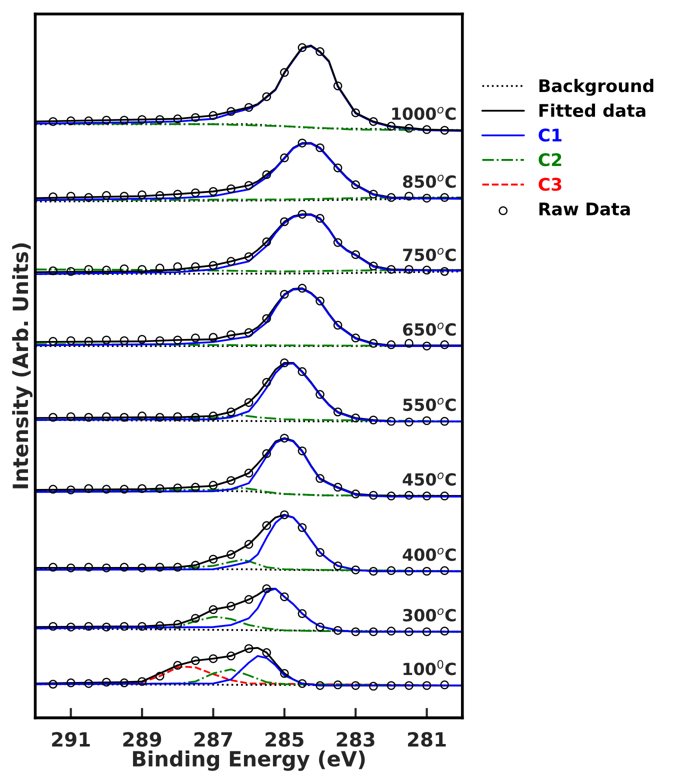  I want to click on annotation: 400$^{o}$C, so click(429, 554).